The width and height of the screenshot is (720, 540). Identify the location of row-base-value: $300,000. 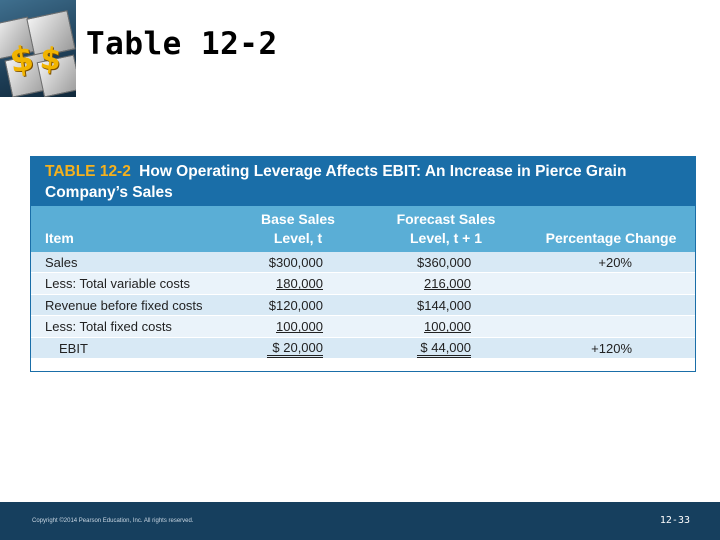
(295, 262).